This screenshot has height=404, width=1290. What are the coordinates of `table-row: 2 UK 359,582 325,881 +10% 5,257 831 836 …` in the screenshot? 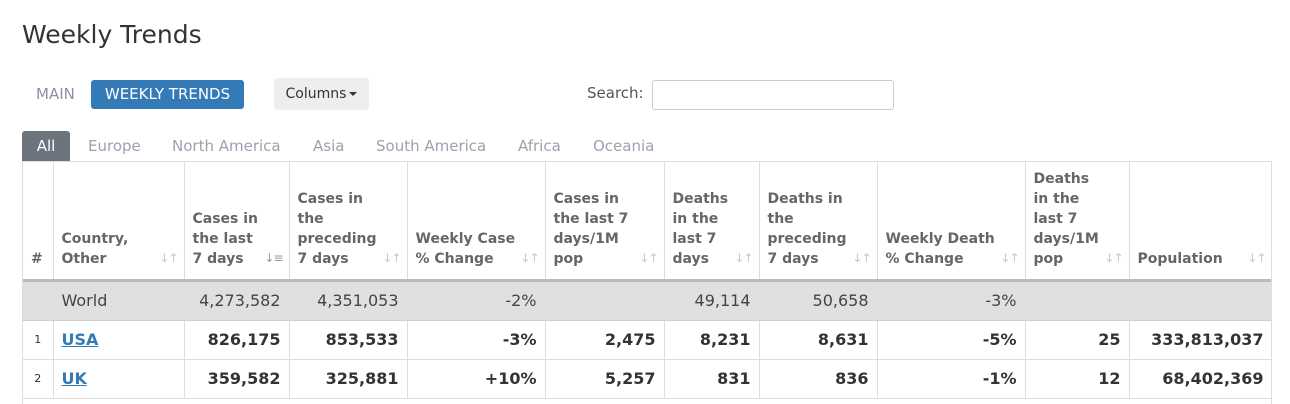 It's located at (647, 379).